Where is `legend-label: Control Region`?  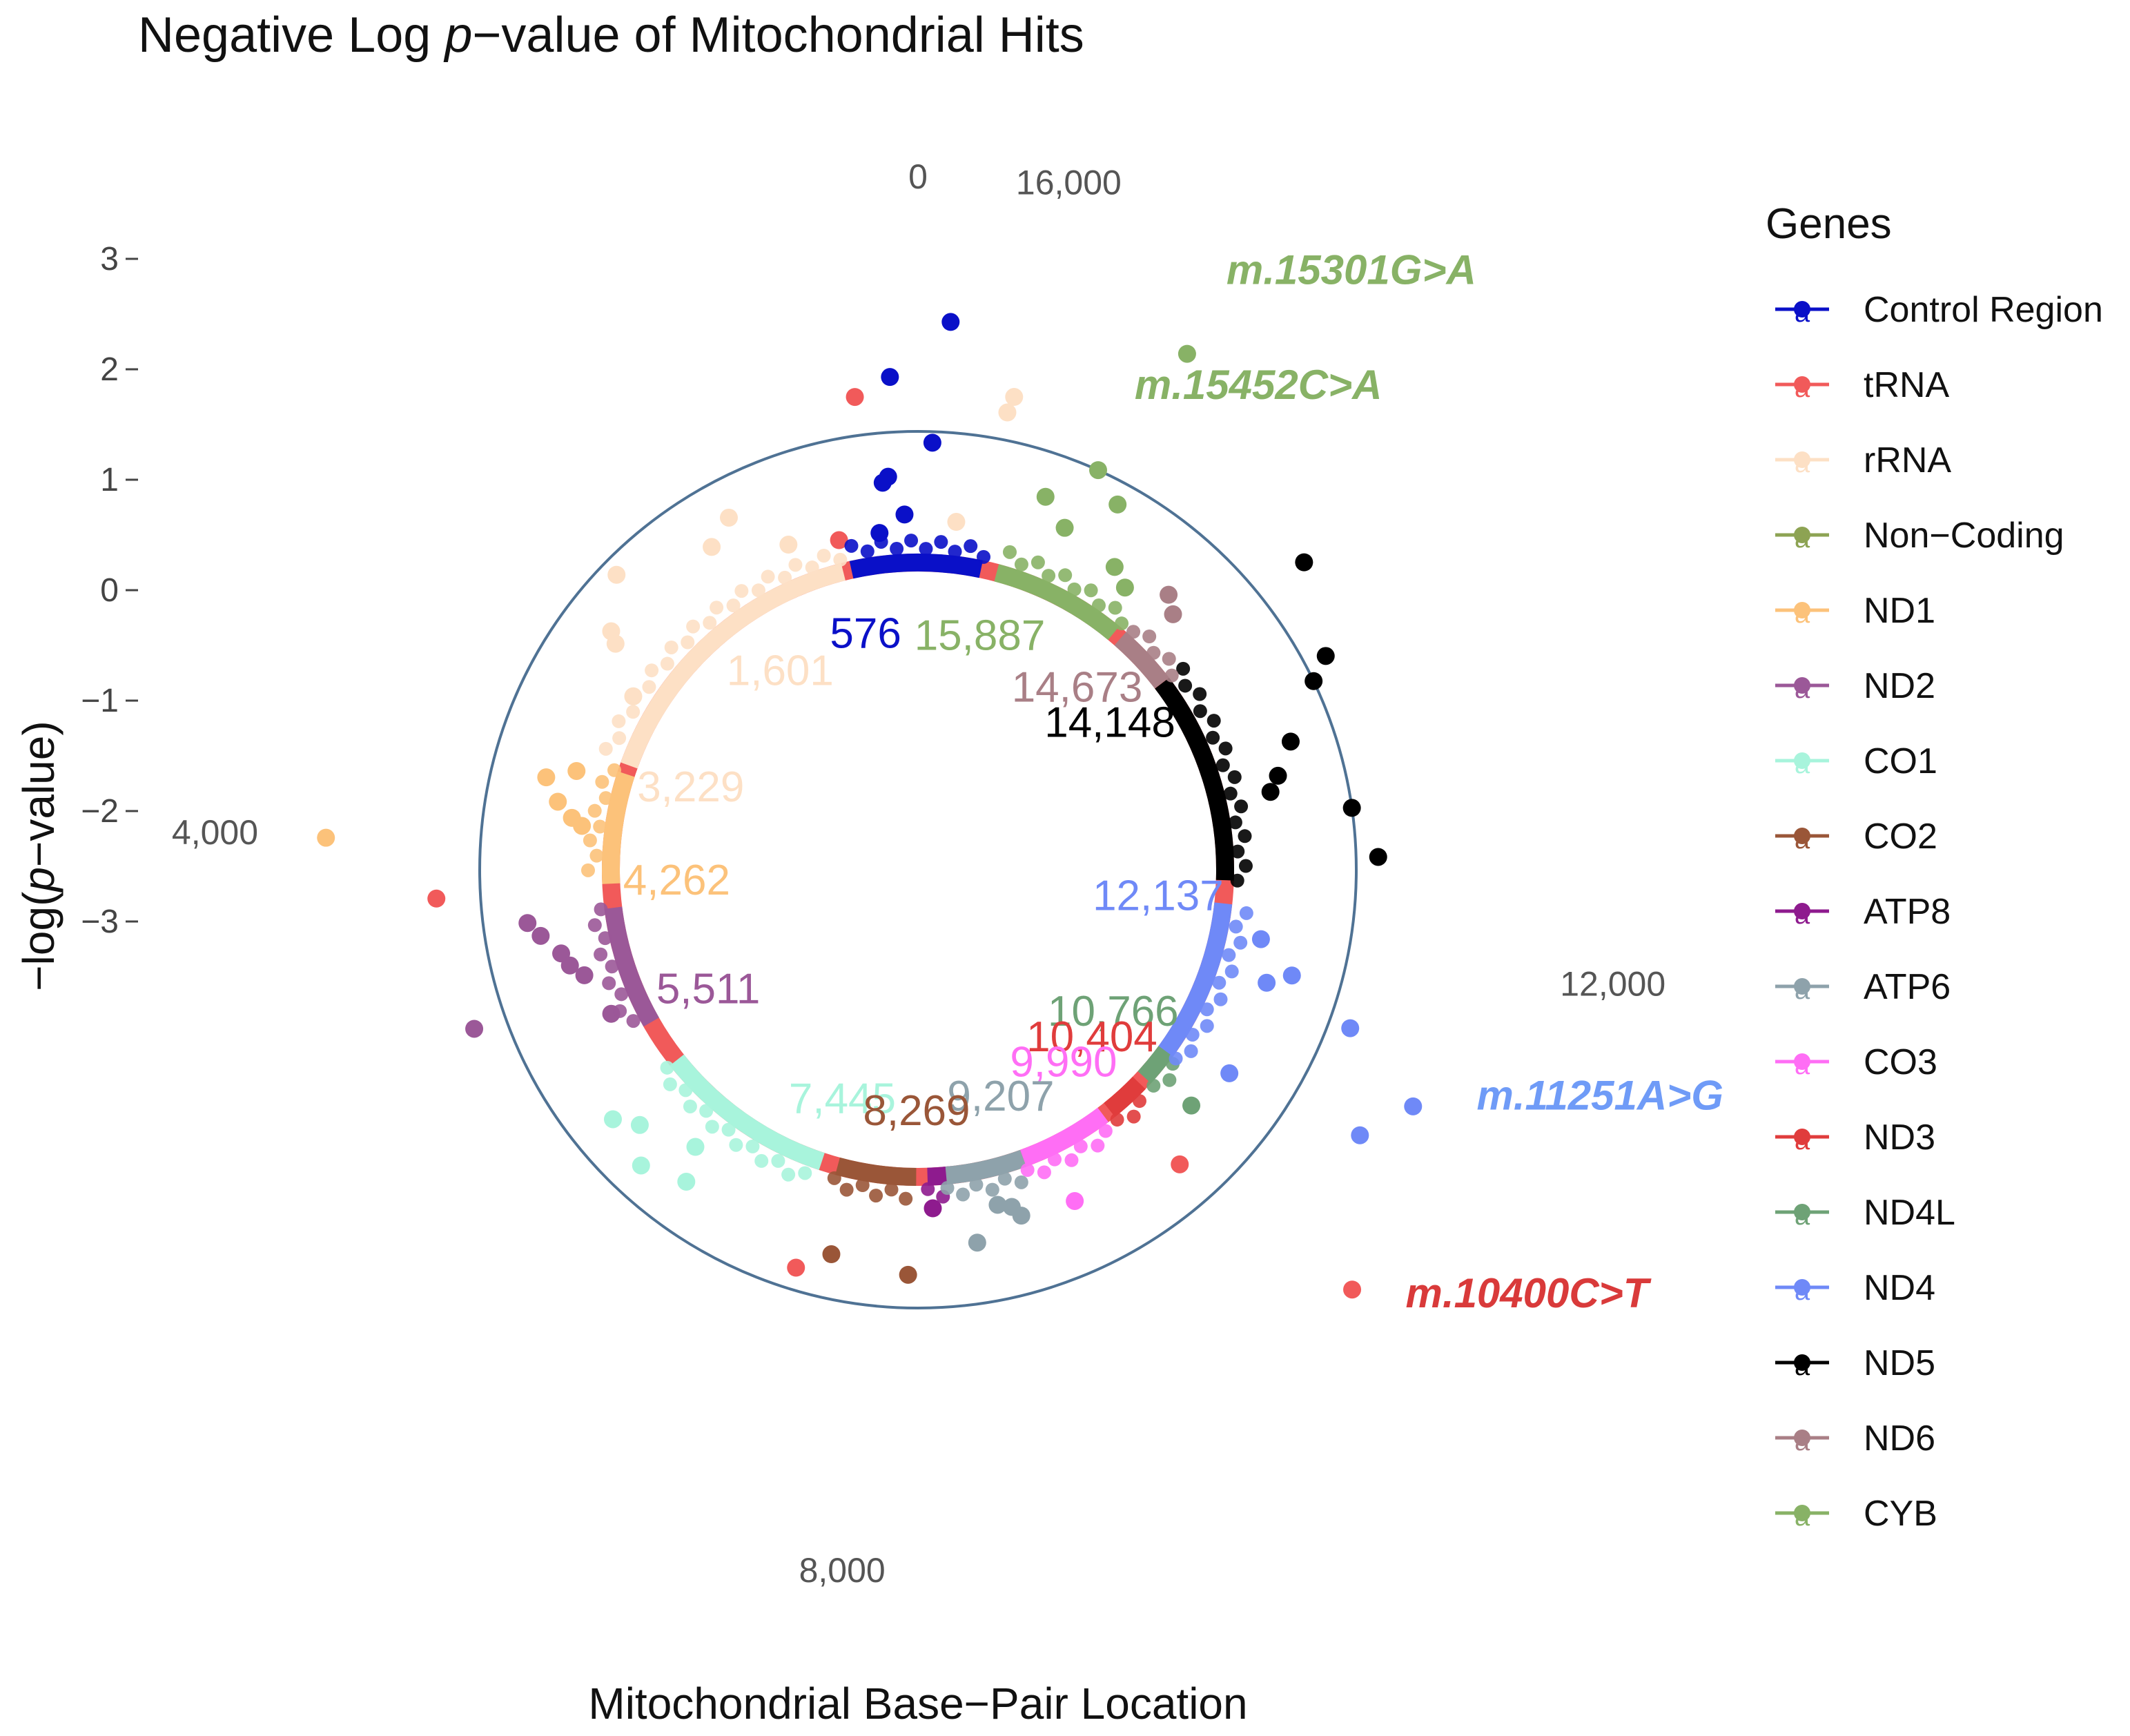 legend-label: Control Region is located at coordinates (1983, 310).